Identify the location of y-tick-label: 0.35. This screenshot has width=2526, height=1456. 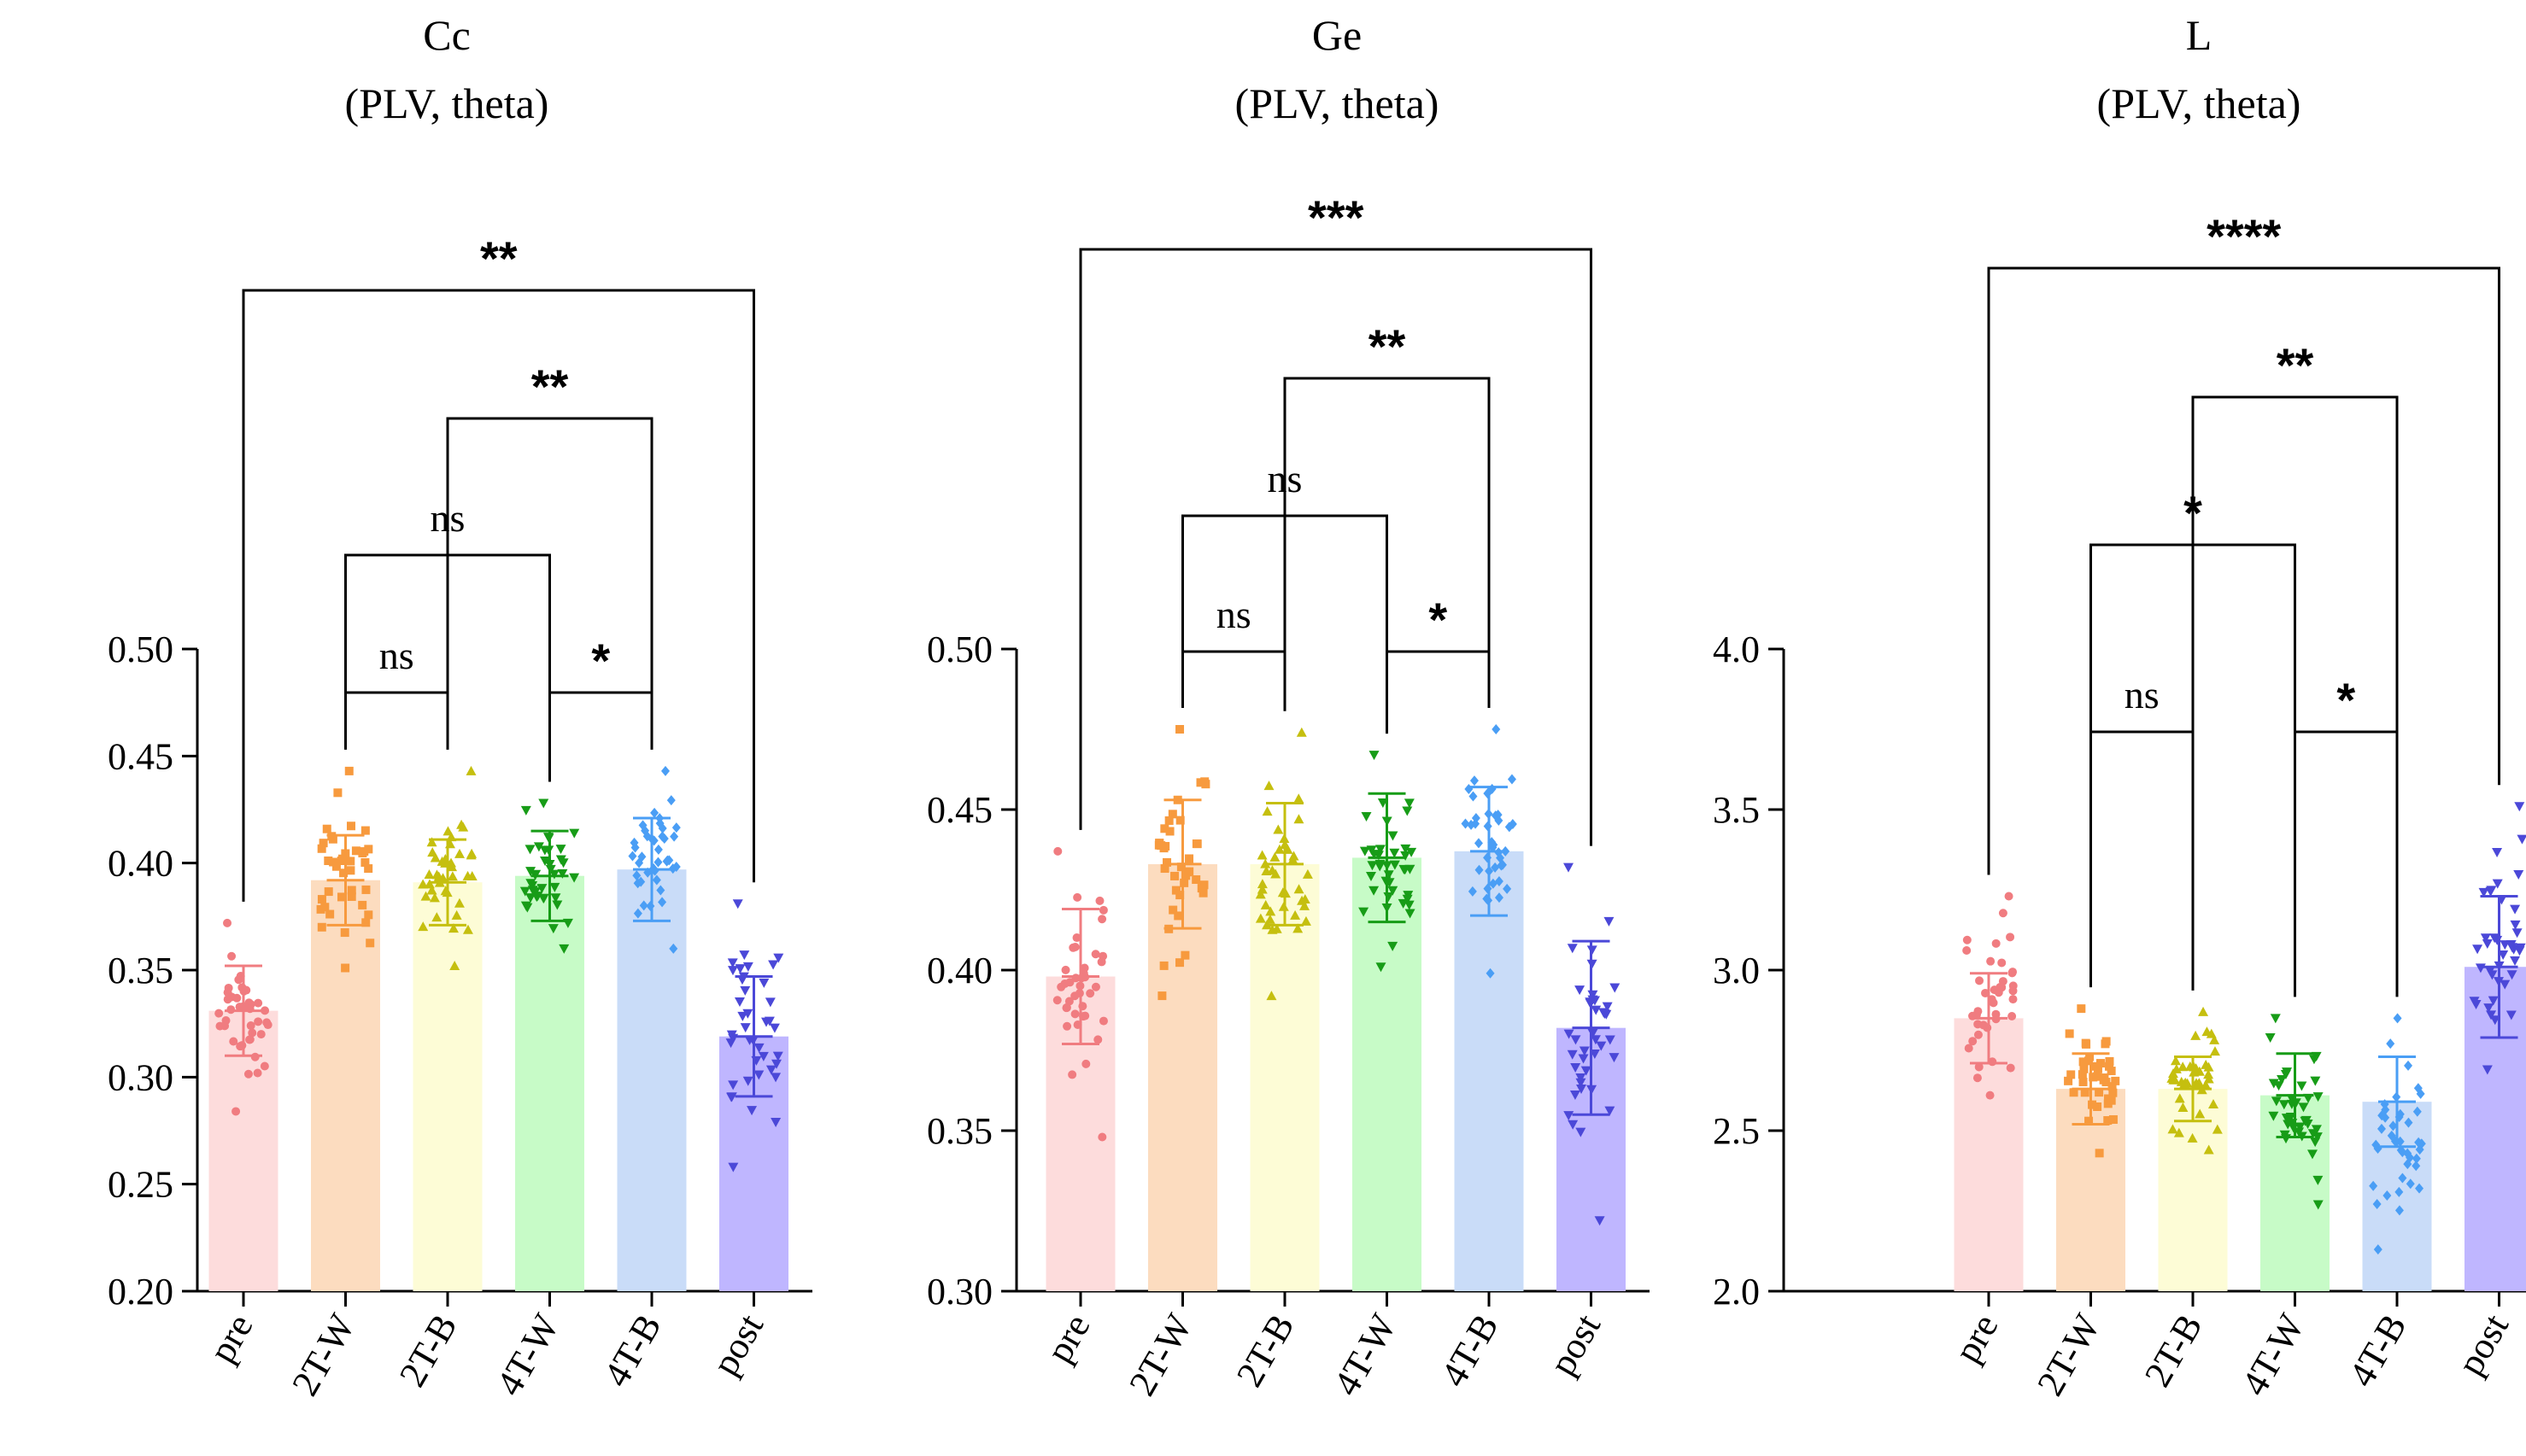
(960, 1131).